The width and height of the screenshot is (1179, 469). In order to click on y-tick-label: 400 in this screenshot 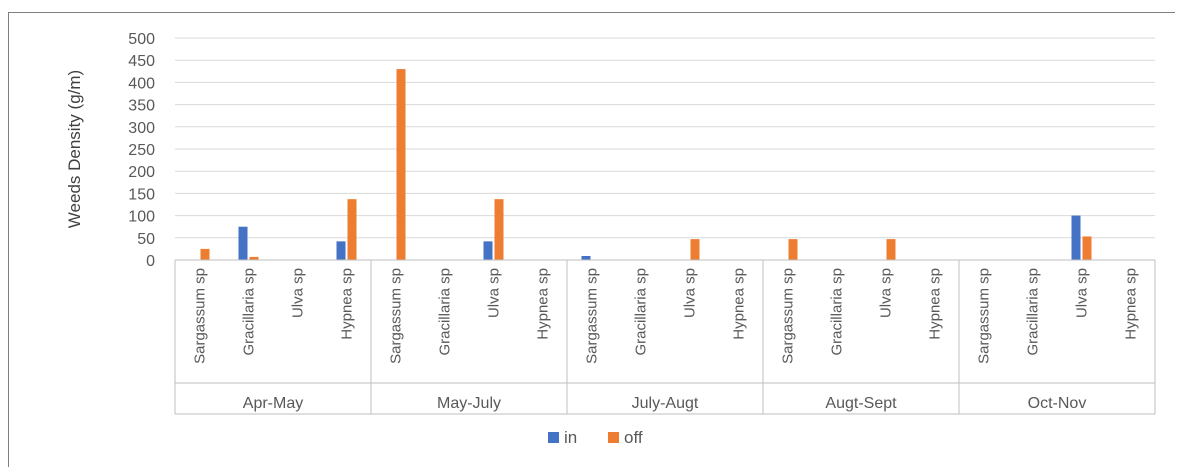, I will do `click(141, 83)`.